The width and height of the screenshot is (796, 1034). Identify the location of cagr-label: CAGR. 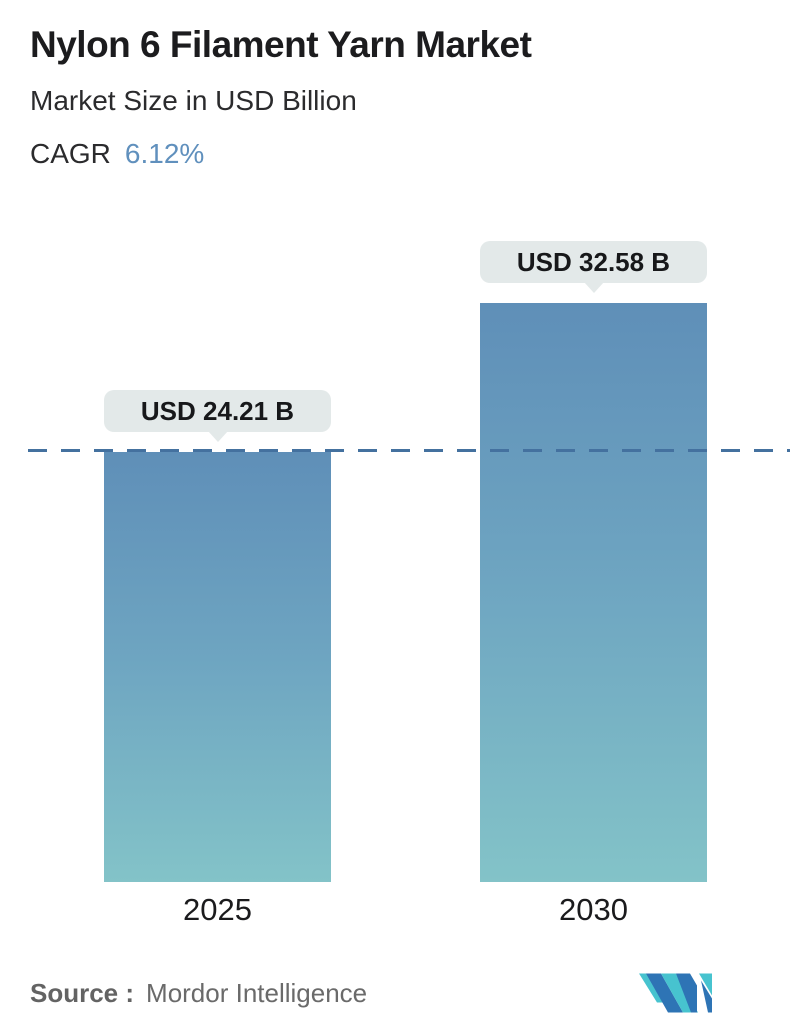
(70, 153).